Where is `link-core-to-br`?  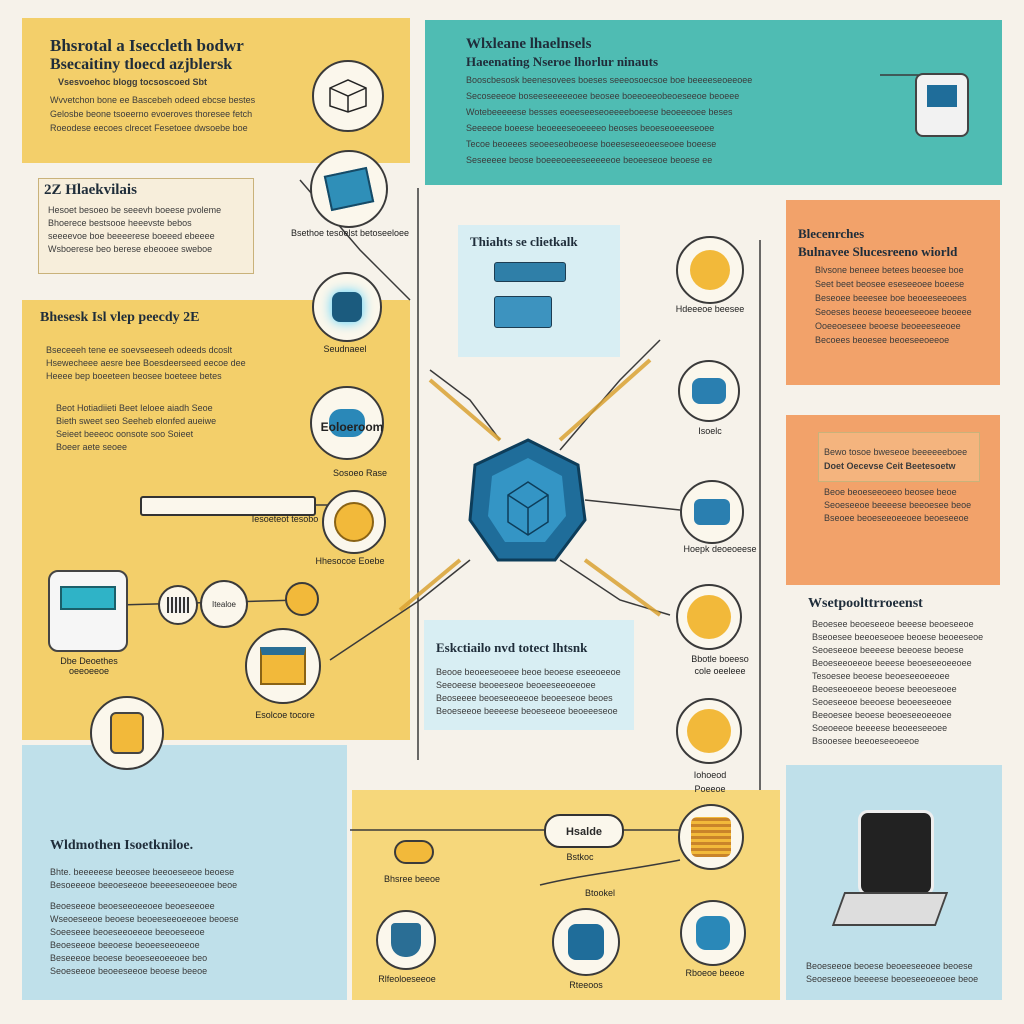
link-core-to-br is located at coordinates (615, 587).